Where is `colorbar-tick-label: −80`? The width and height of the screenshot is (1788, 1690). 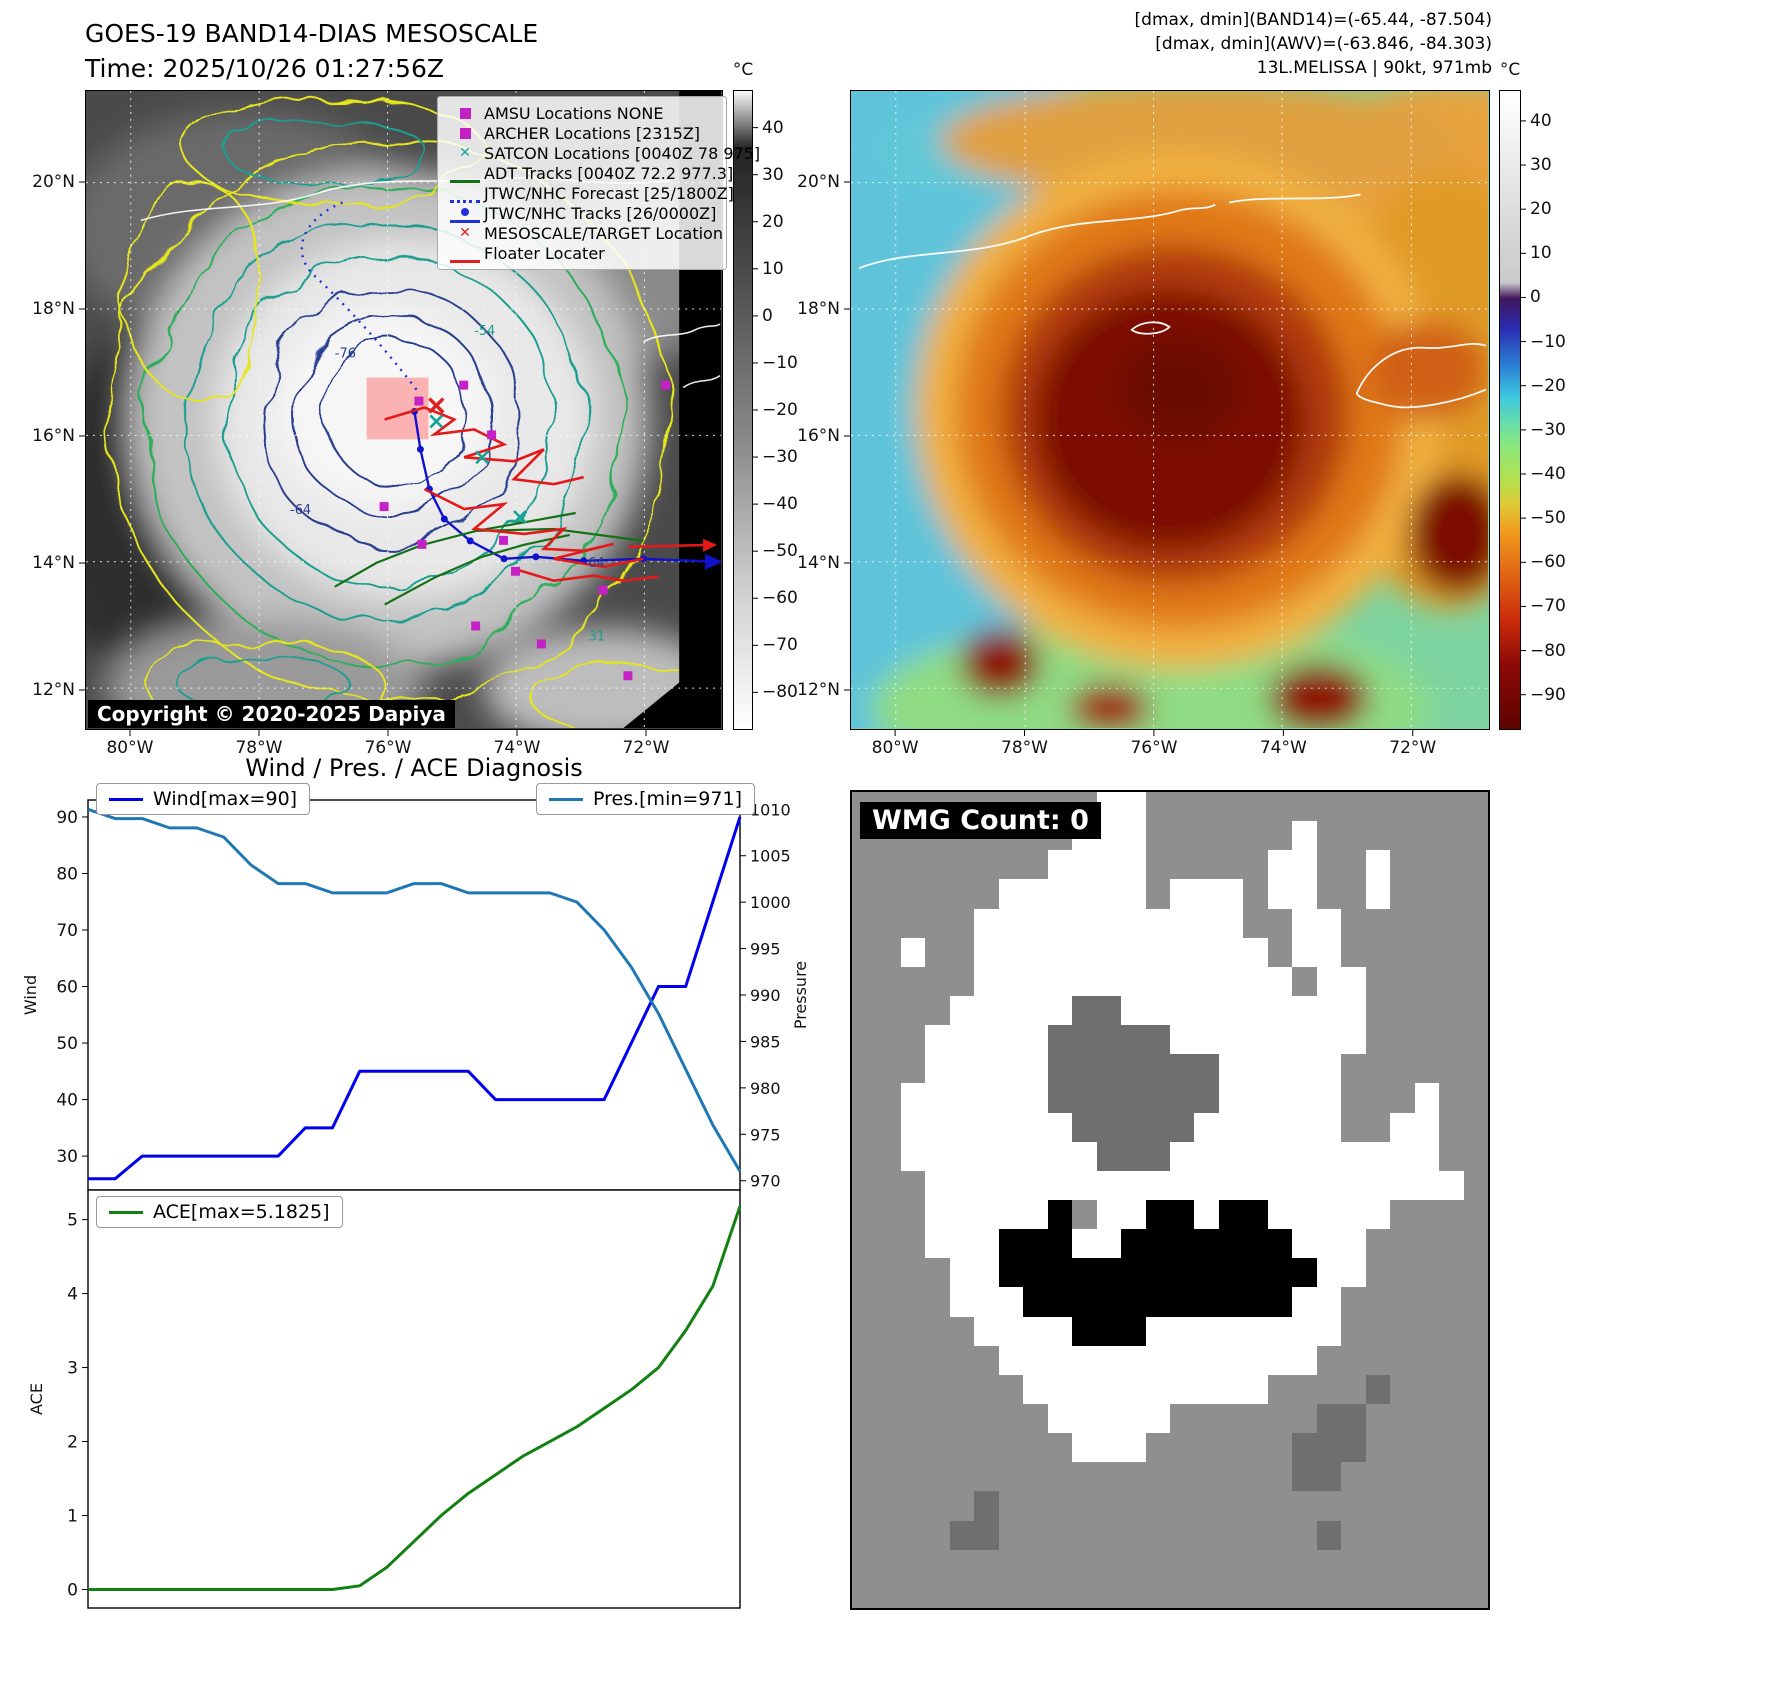
colorbar-tick-label: −80 is located at coordinates (780, 692).